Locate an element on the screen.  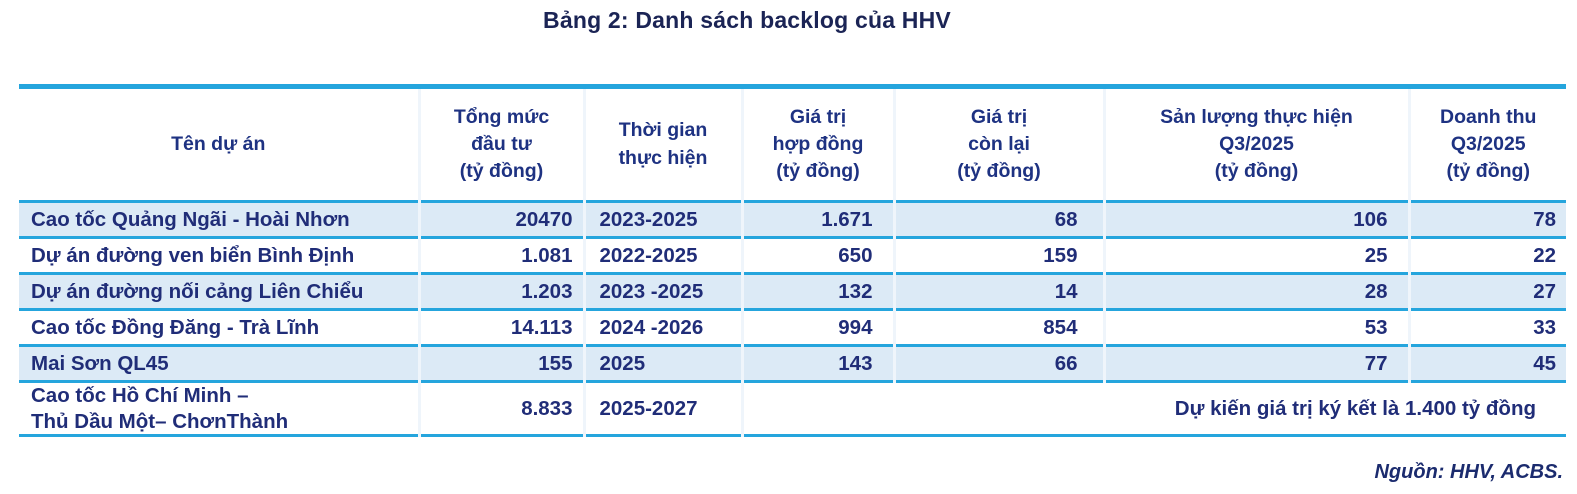
cell-project-name: Cao tốc Quảng Ngãi - Hoài Nhơn is located at coordinates (220, 219).